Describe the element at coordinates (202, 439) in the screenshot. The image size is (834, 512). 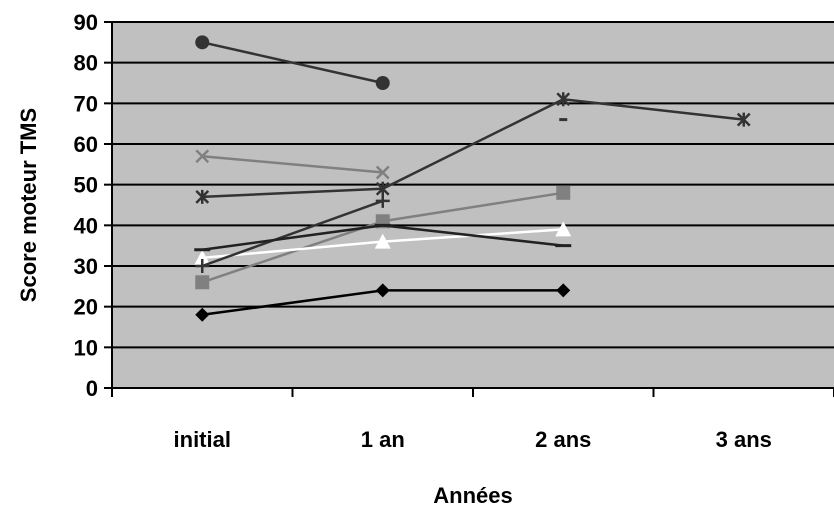
I see `x-tick-label-0: initial` at that location.